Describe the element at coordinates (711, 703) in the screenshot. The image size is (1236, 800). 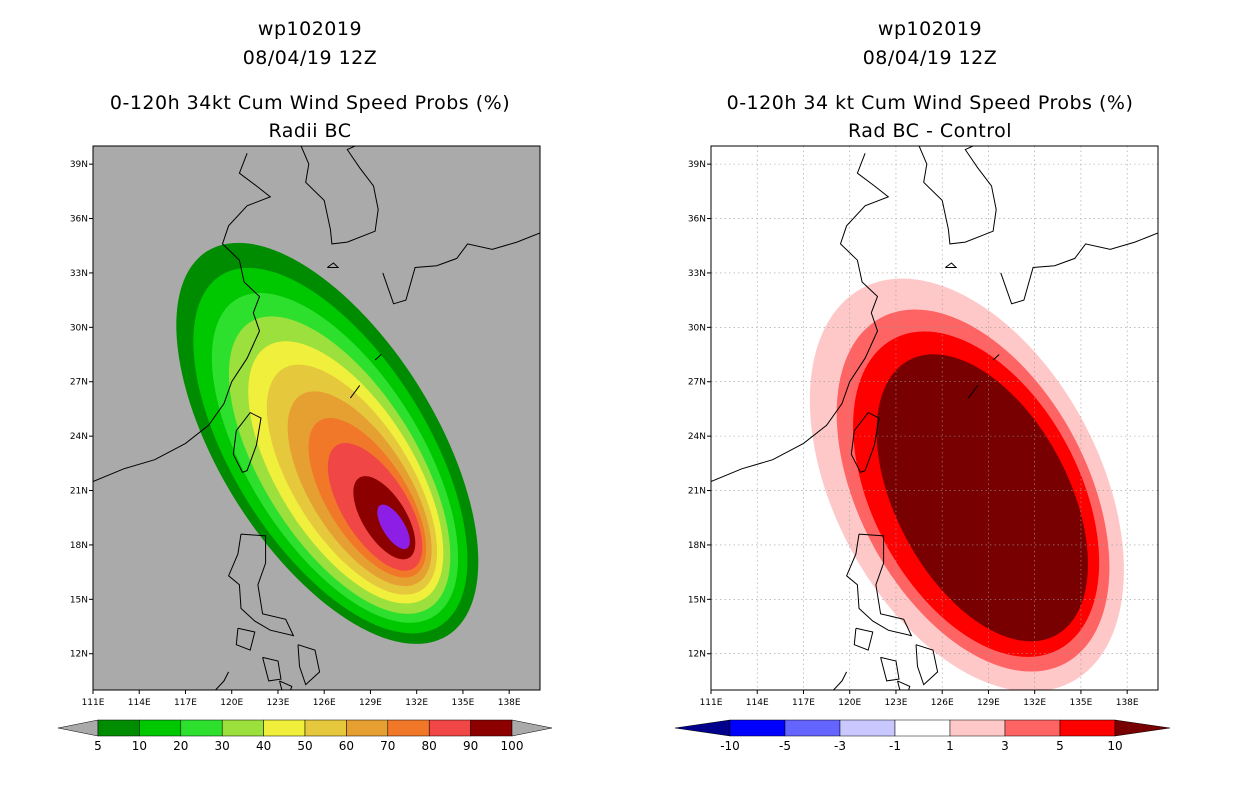
I see `right-xtick-label: 111E` at that location.